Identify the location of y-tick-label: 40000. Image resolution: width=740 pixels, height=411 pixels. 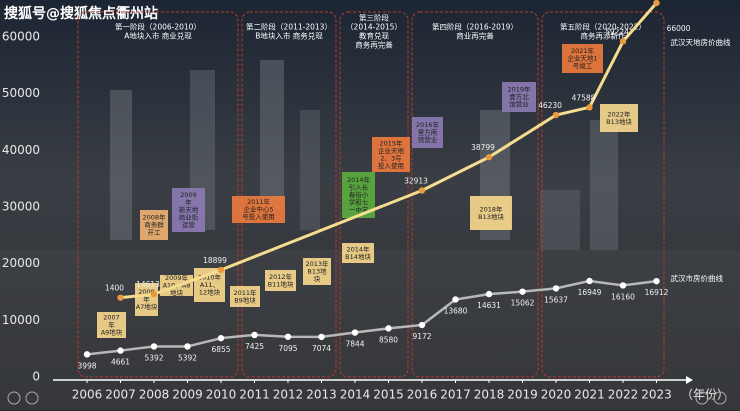
(21, 150).